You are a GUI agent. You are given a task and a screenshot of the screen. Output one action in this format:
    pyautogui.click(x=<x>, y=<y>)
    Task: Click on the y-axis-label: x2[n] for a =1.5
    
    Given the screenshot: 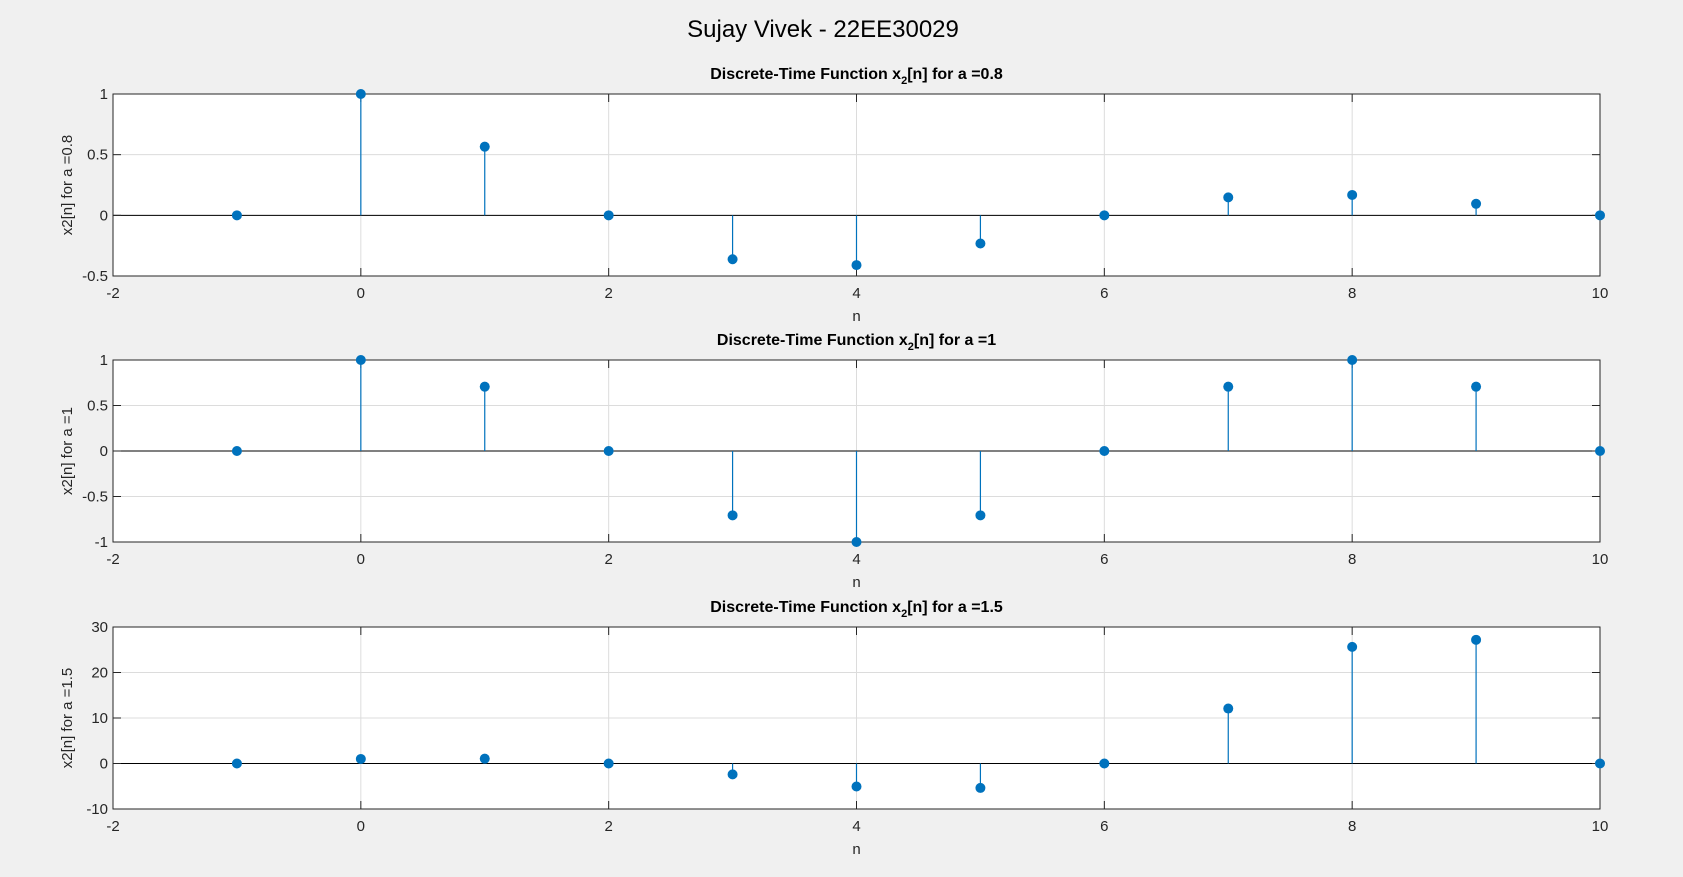 What is the action you would take?
    pyautogui.click(x=67, y=718)
    